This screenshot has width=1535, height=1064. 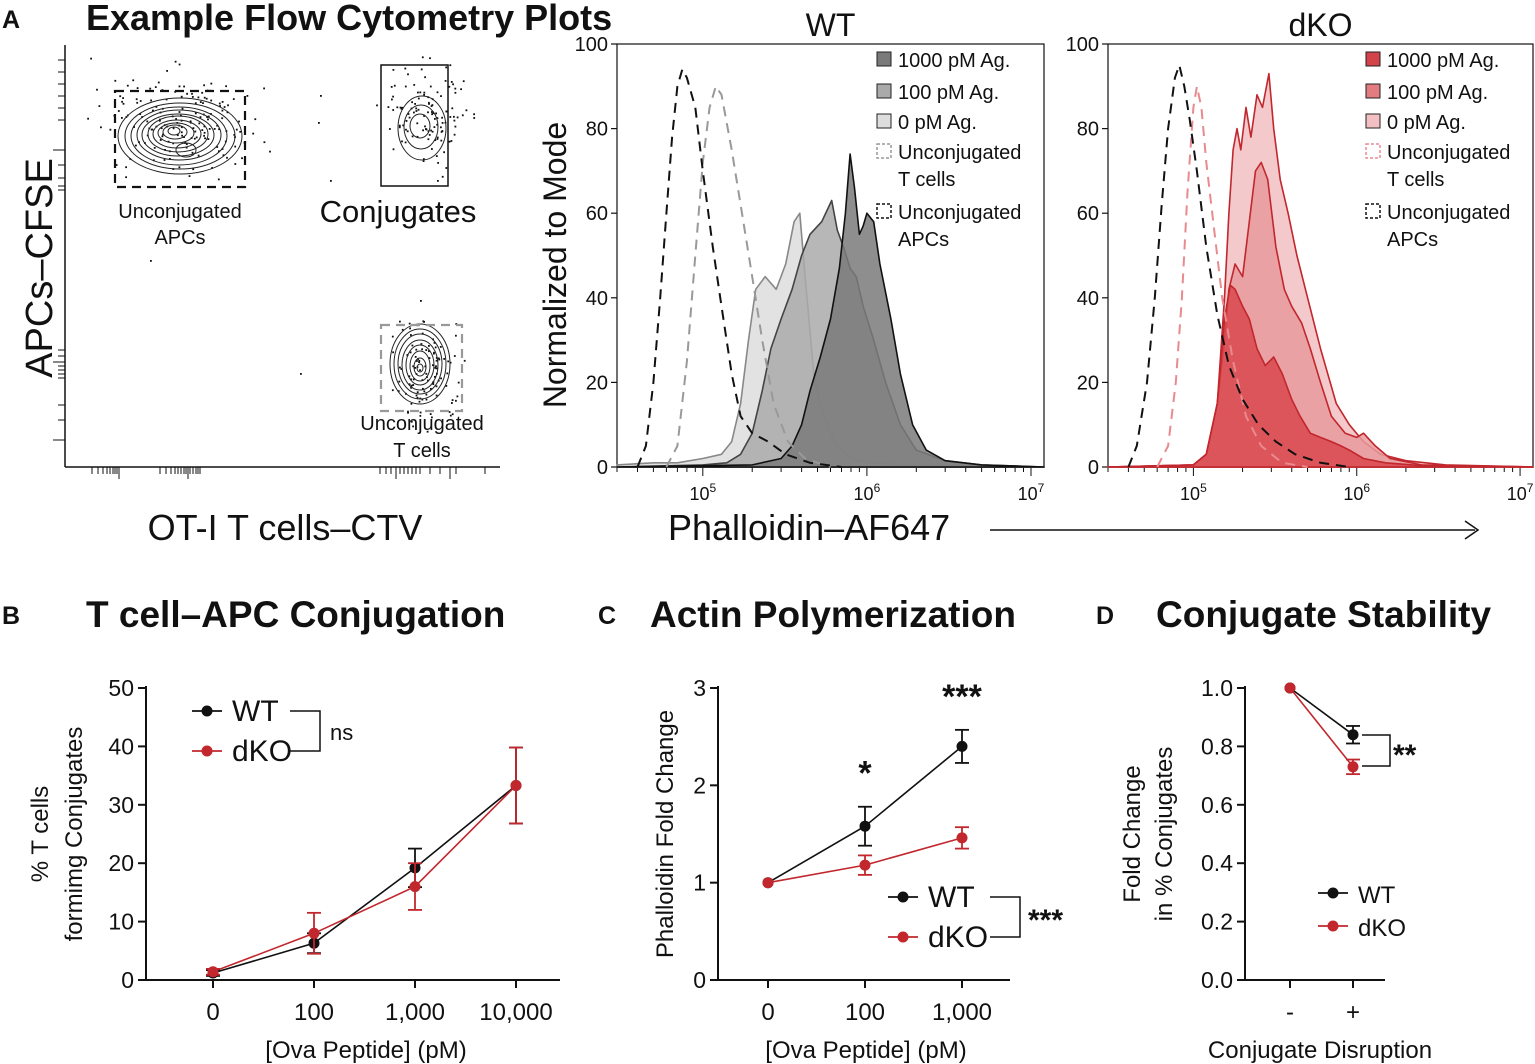 What do you see at coordinates (1320, 376) in the screenshot?
I see `histogram-series-area` at bounding box center [1320, 376].